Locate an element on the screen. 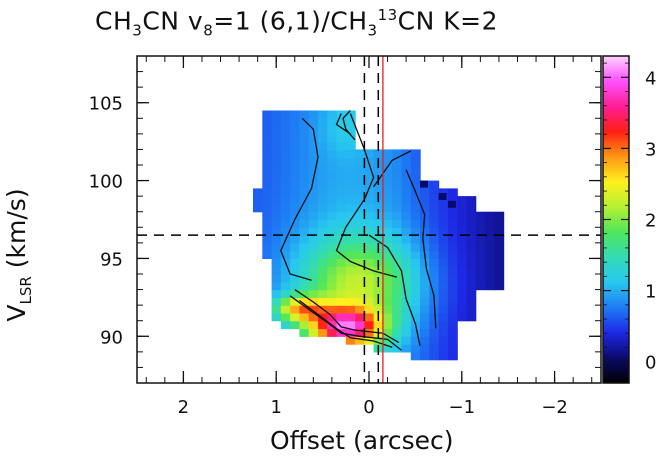 Image resolution: width=661 pixels, height=470 pixels. x-axis-label: Offset (arcsec) is located at coordinates (362, 440).